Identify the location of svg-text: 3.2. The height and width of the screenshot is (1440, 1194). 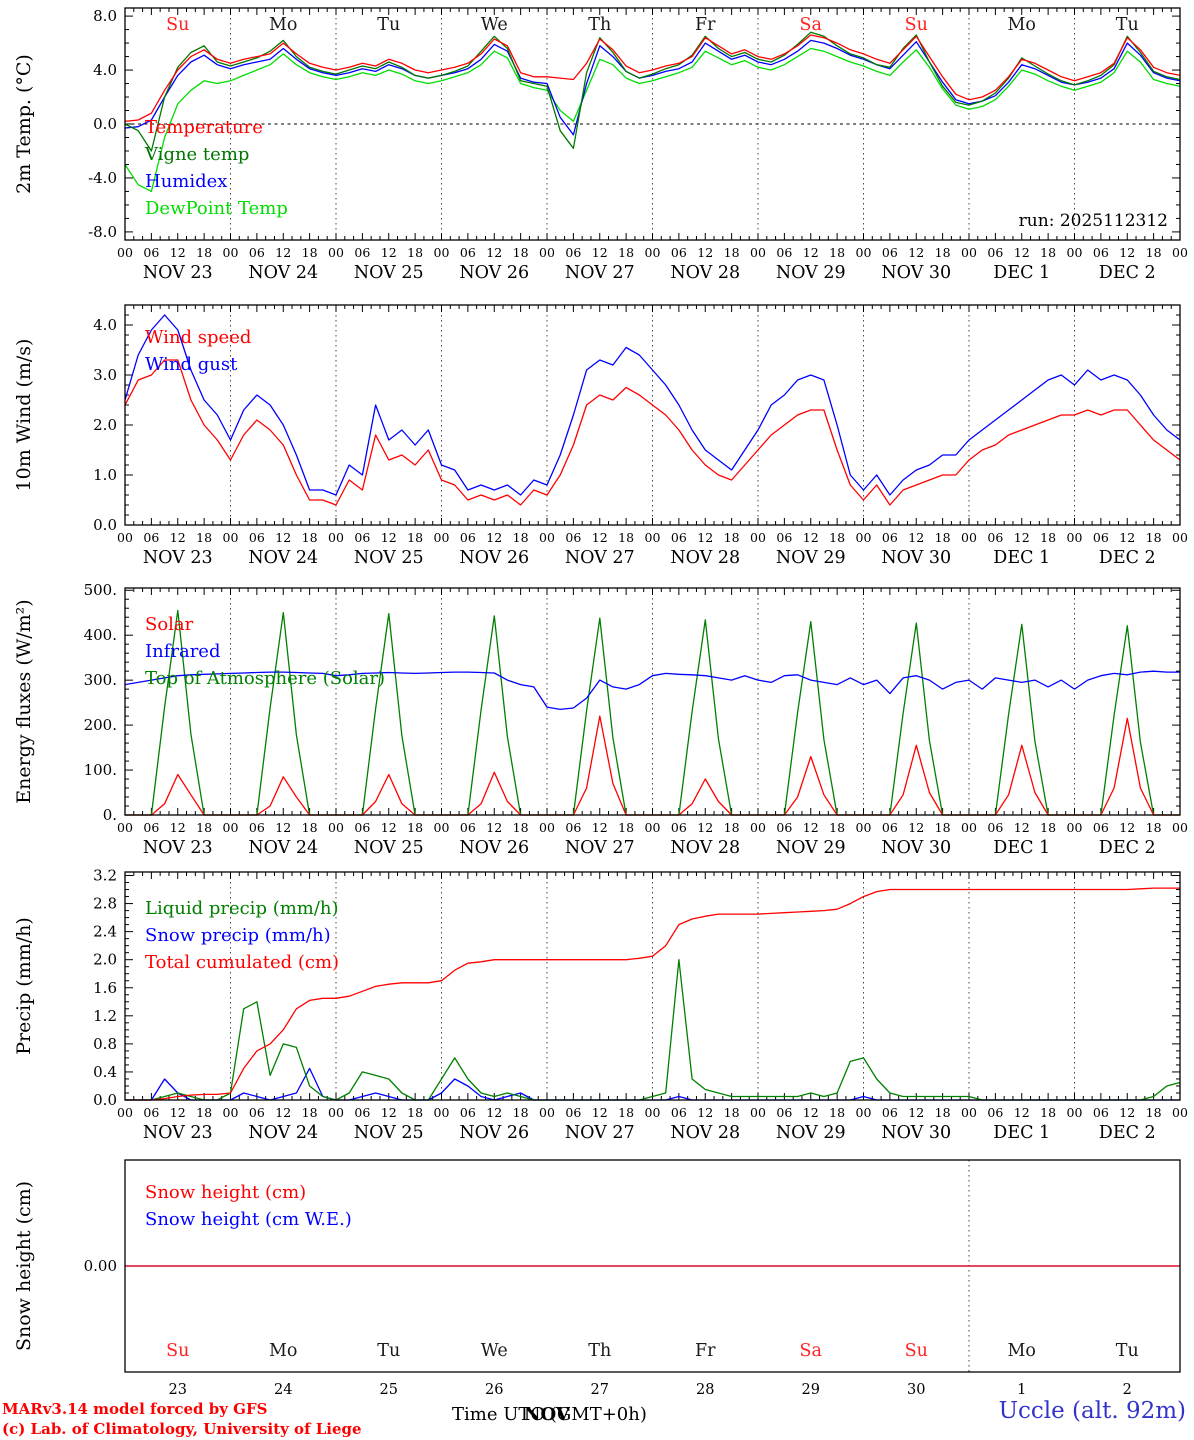
(105, 876).